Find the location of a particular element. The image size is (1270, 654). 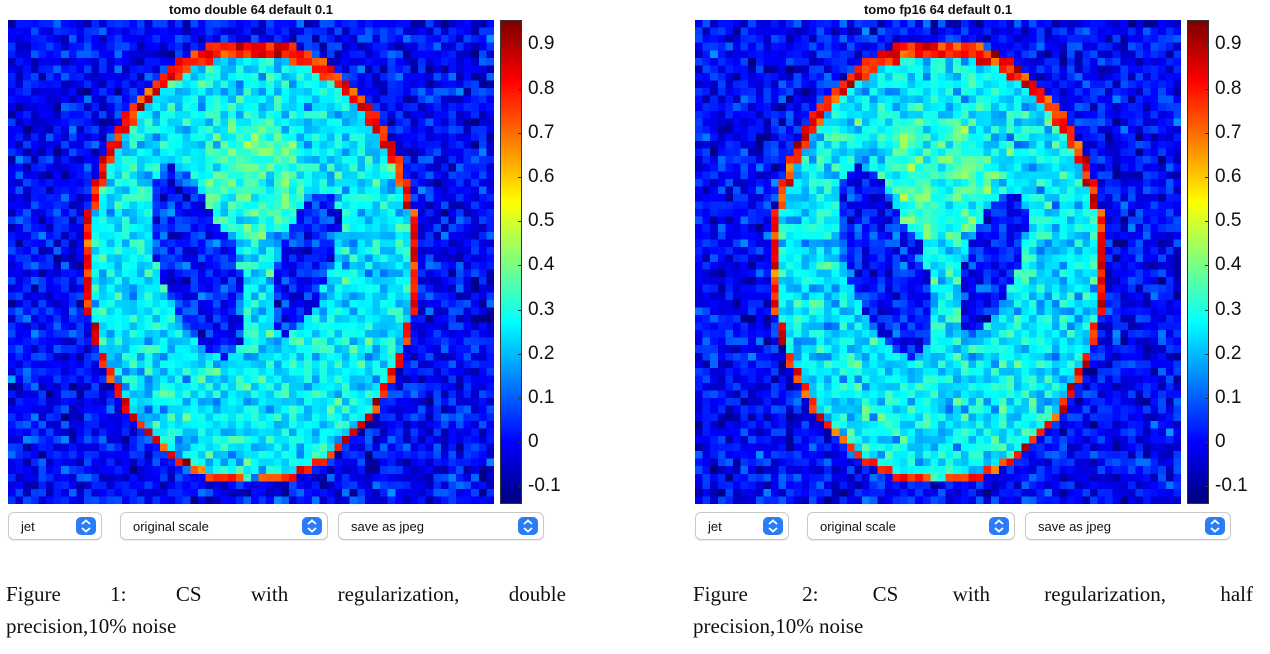

caption-line-1: Figure 1: CS with regularization, double is located at coordinates (286, 594).